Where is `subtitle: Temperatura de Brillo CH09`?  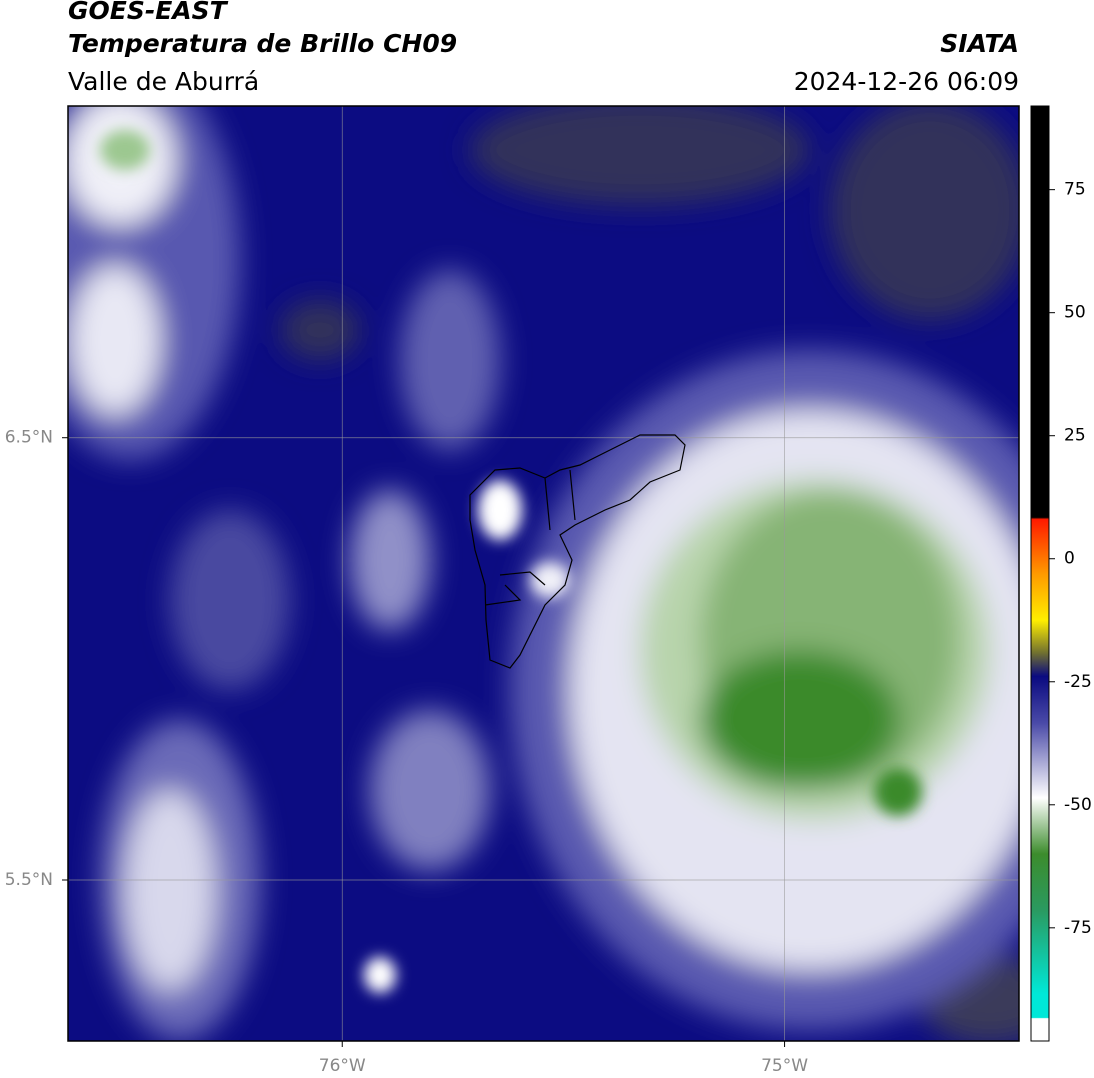 subtitle: Temperatura de Brillo CH09 is located at coordinates (262, 43).